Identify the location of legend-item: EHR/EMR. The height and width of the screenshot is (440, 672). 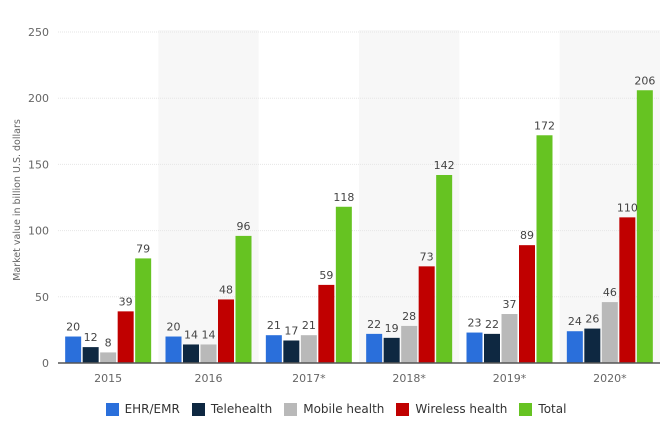
(142, 409).